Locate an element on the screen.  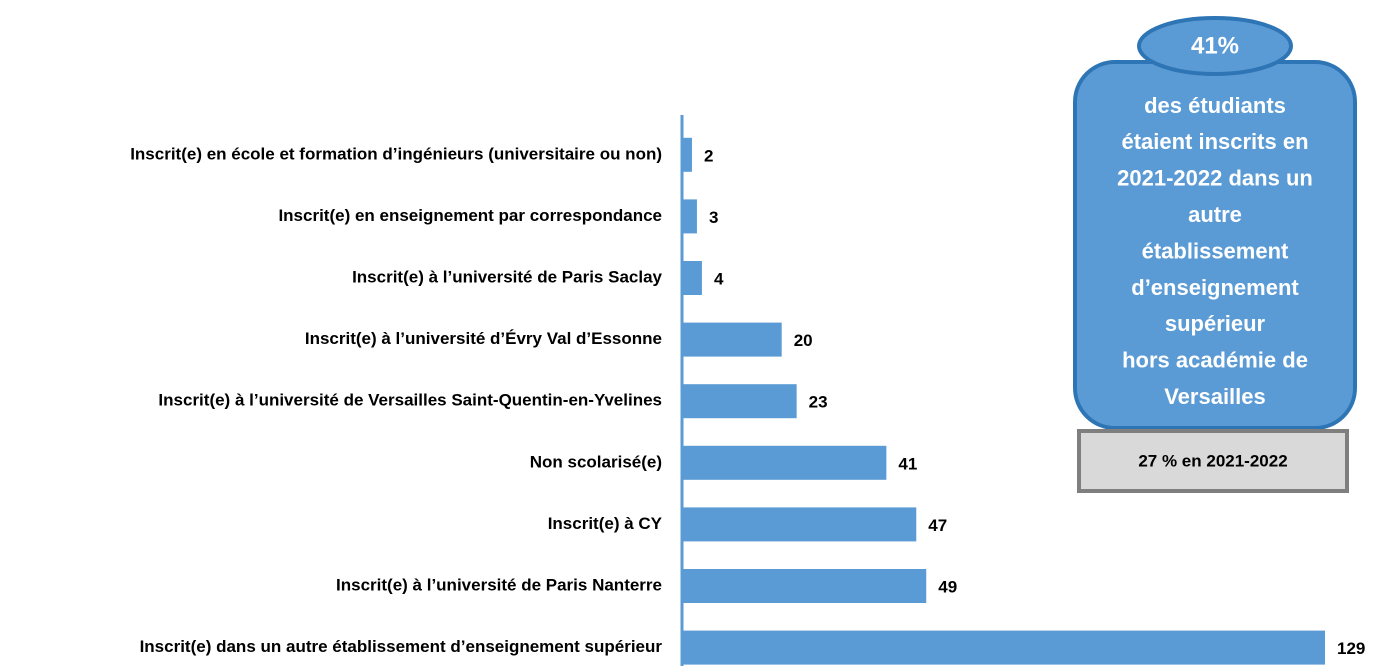
callout-text: des étudiants is located at coordinates (1215, 105).